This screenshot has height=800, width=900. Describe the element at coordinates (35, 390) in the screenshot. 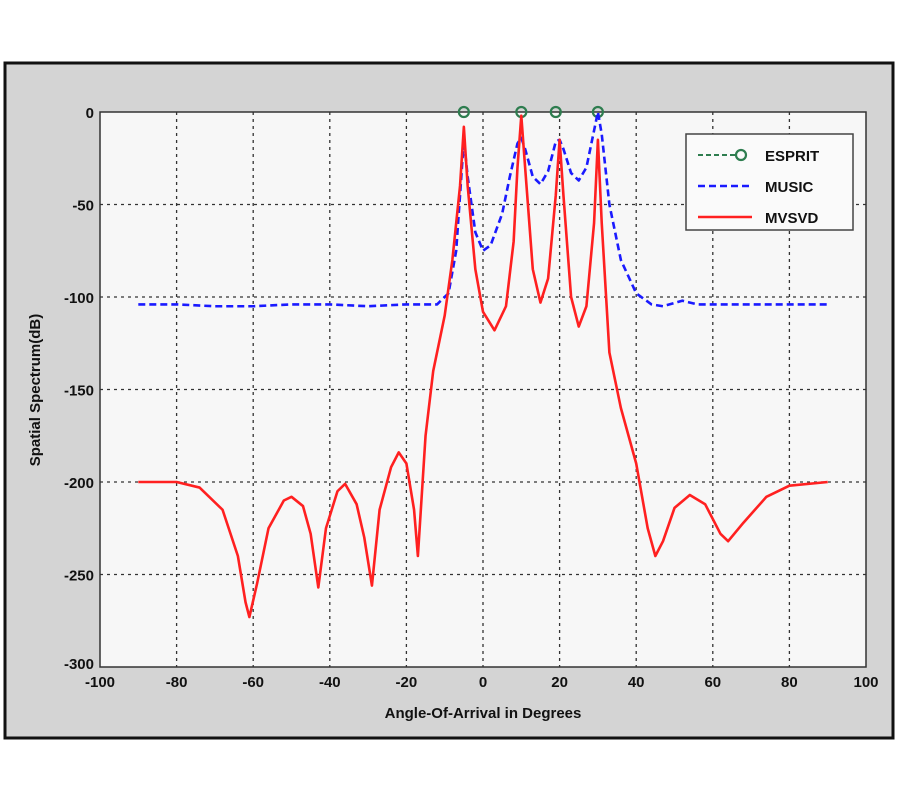

I see `y-axis-label: Spatial Spectrum(dB)` at that location.